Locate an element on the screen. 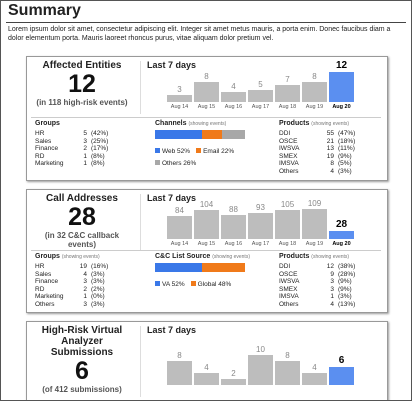 The image size is (412, 401). bar-date: Aug 18 is located at coordinates (287, 244).